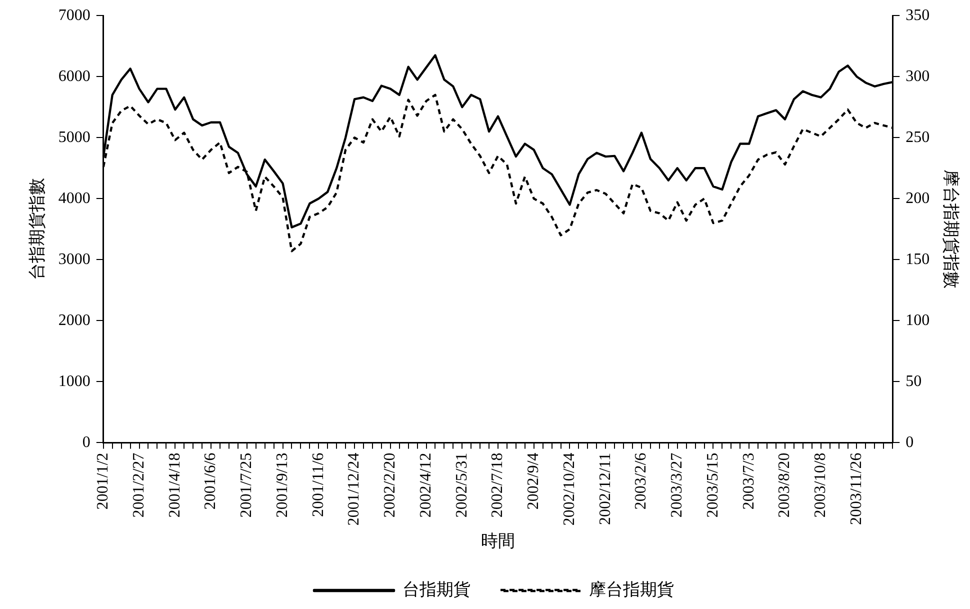 The image size is (970, 609). Describe the element at coordinates (569, 489) in the screenshot. I see `x-tick-label: 2002/10/24` at that location.